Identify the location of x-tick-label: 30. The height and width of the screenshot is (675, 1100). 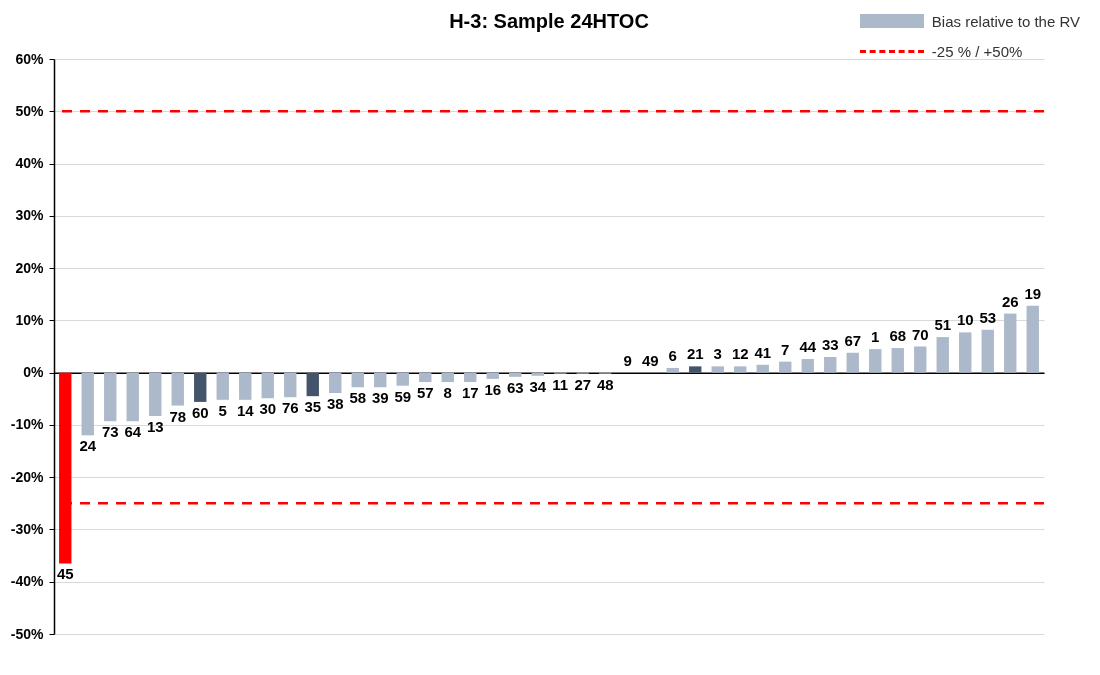
(268, 409).